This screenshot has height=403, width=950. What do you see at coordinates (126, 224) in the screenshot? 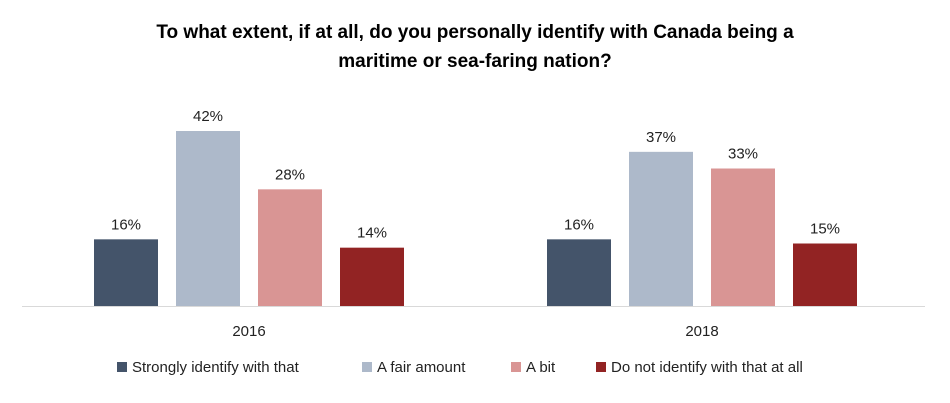
I see `data-label-2016-series-1: 16%` at bounding box center [126, 224].